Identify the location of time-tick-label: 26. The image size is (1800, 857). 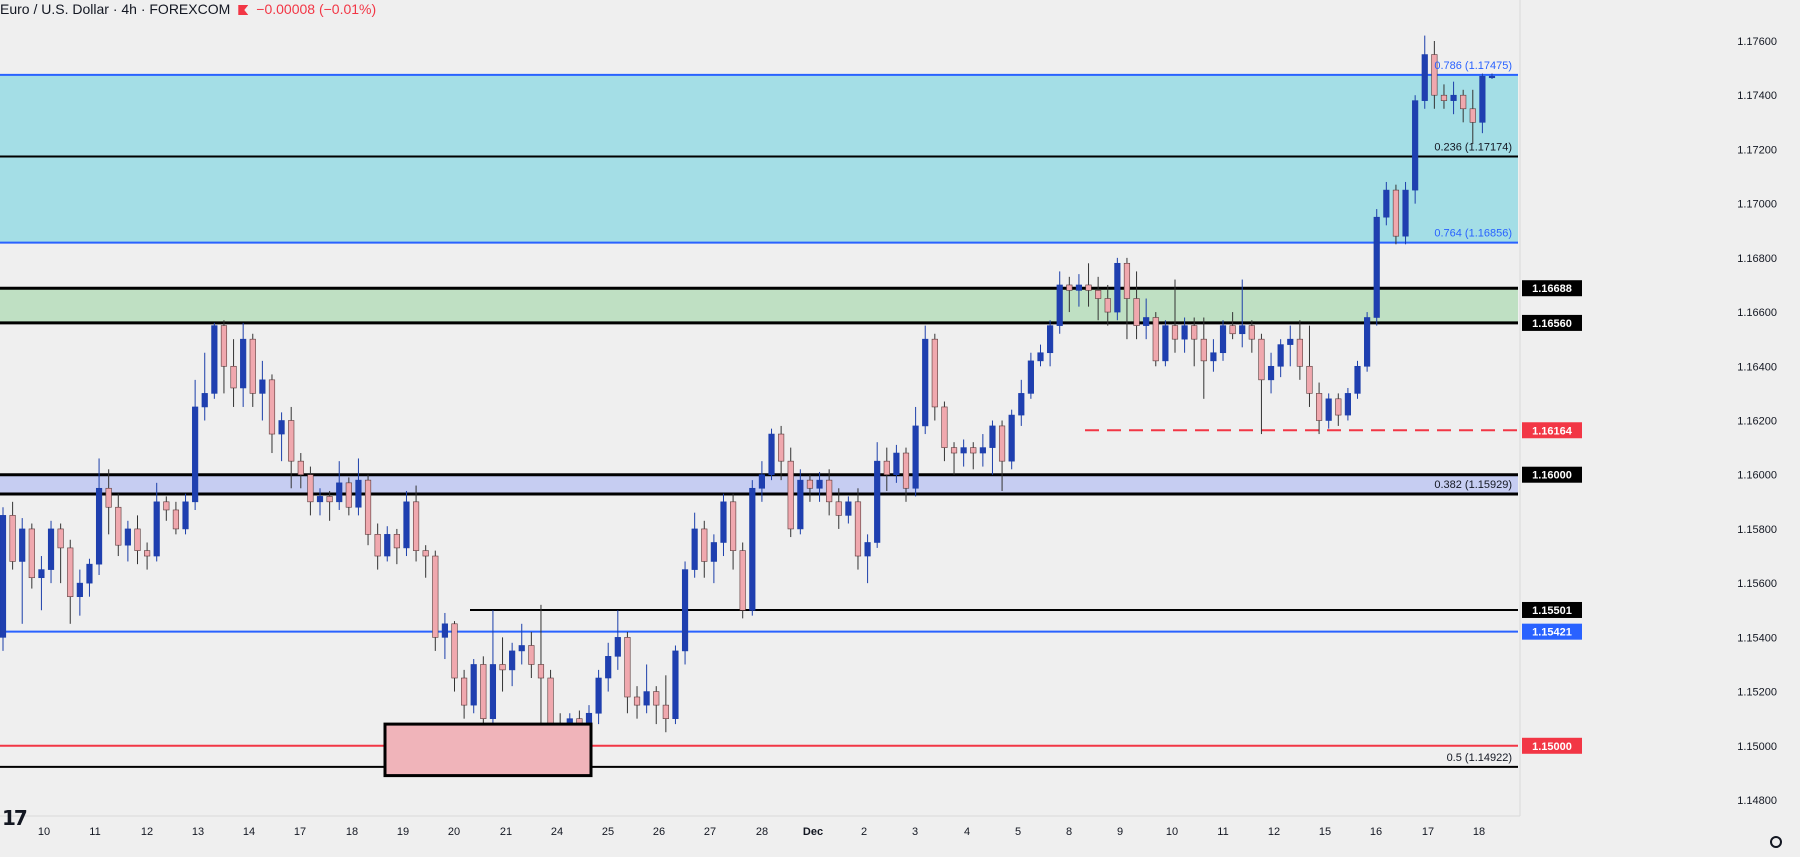
(659, 832).